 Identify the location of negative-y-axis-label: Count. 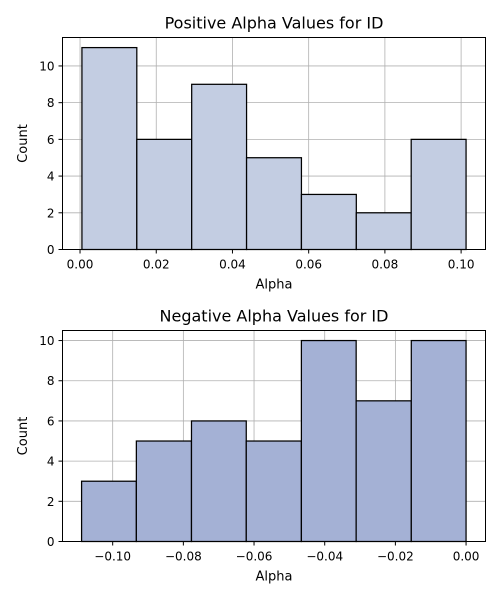
(23, 436).